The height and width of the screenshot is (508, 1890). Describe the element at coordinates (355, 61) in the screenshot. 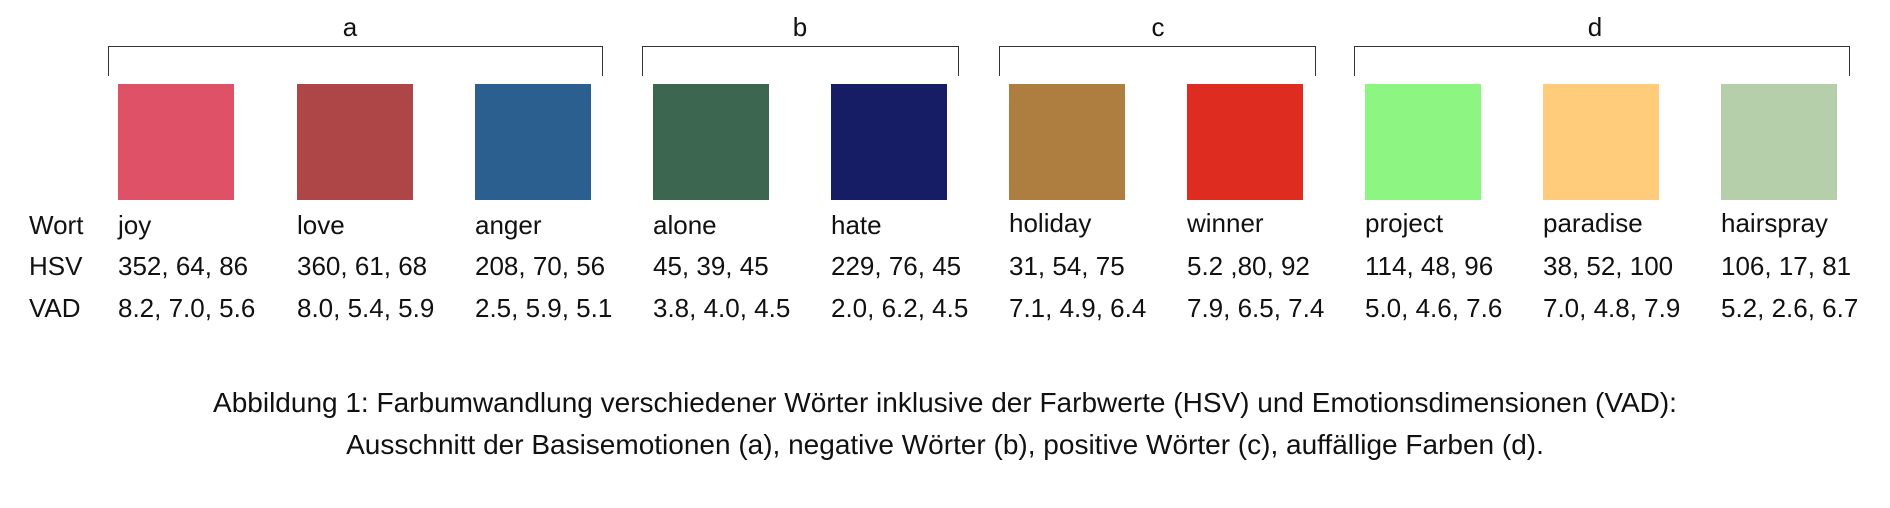

I see `group-bracket-a` at that location.